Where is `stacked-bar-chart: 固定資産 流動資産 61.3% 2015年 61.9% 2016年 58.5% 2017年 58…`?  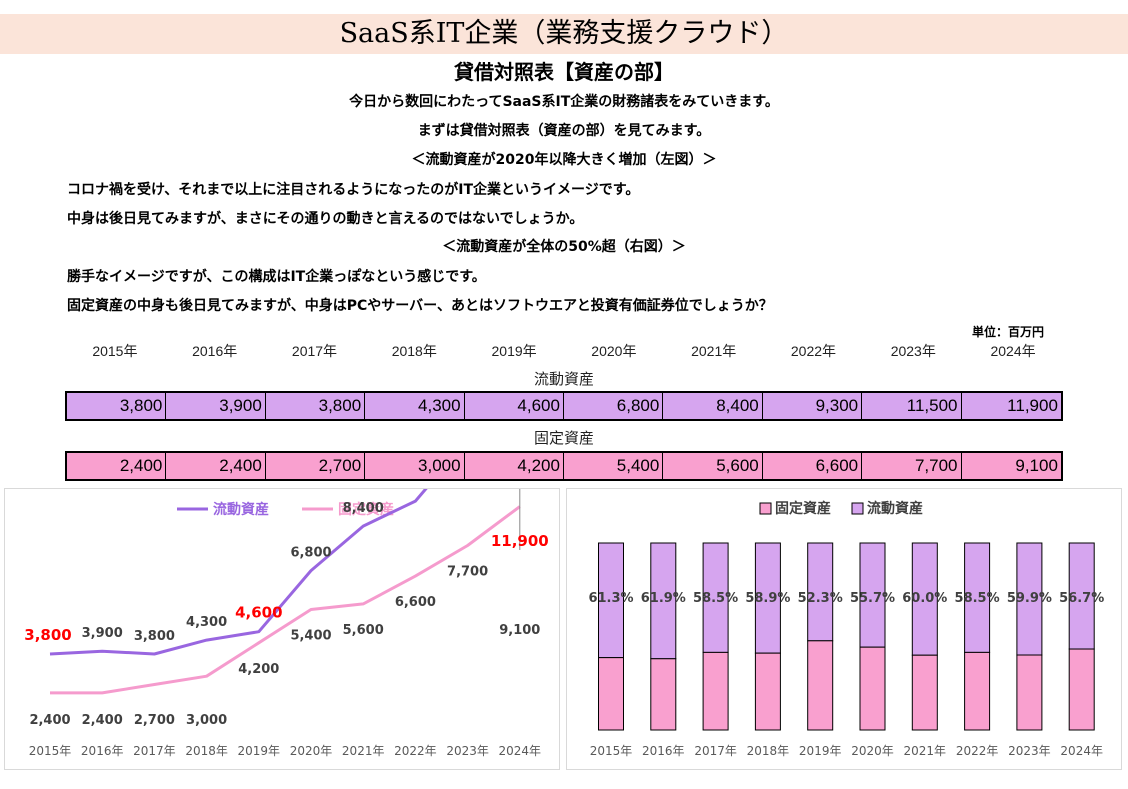
stacked-bar-chart: 固定資産 流動資産 61.3% 2015年 61.9% 2016年 58.5% 2017年 58… is located at coordinates (846, 629).